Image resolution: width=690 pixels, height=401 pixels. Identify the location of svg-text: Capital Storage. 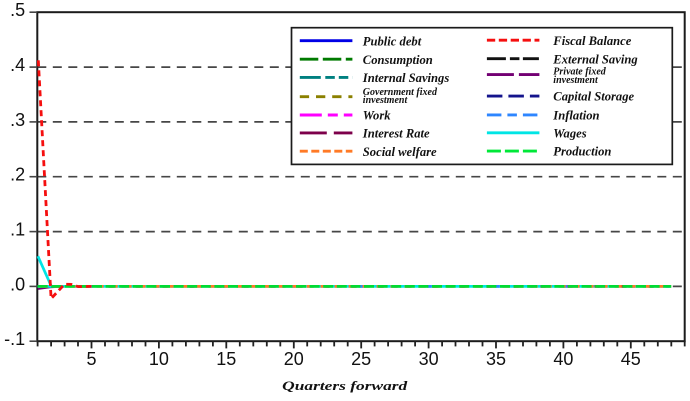
(593, 97).